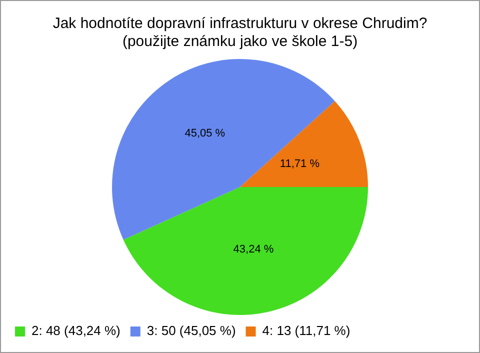 The height and width of the screenshot is (353, 480). I want to click on data-label: 45,05 %, so click(205, 134).